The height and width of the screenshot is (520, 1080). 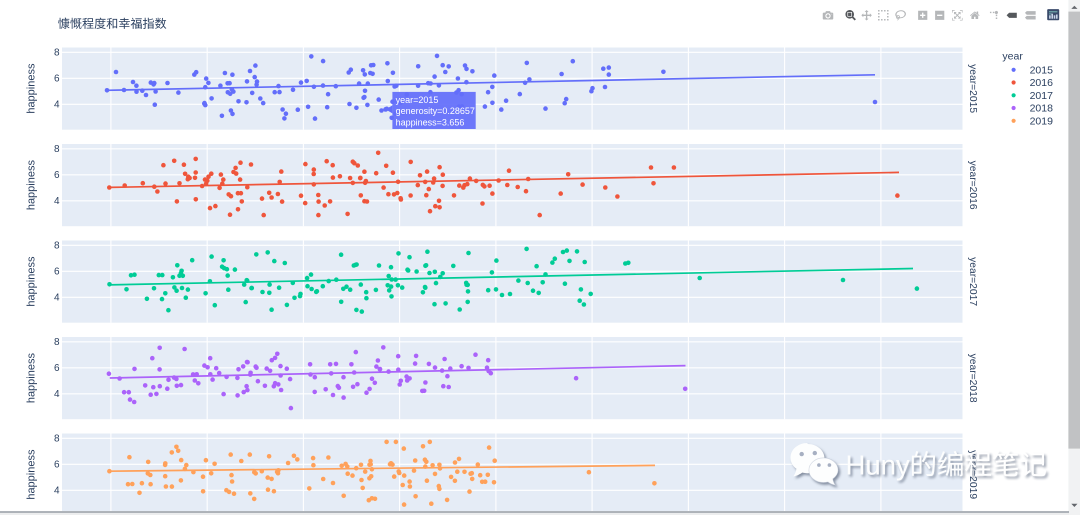 What do you see at coordinates (430, 122) in the screenshot?
I see `svg-text: happiness=3.656` at bounding box center [430, 122].